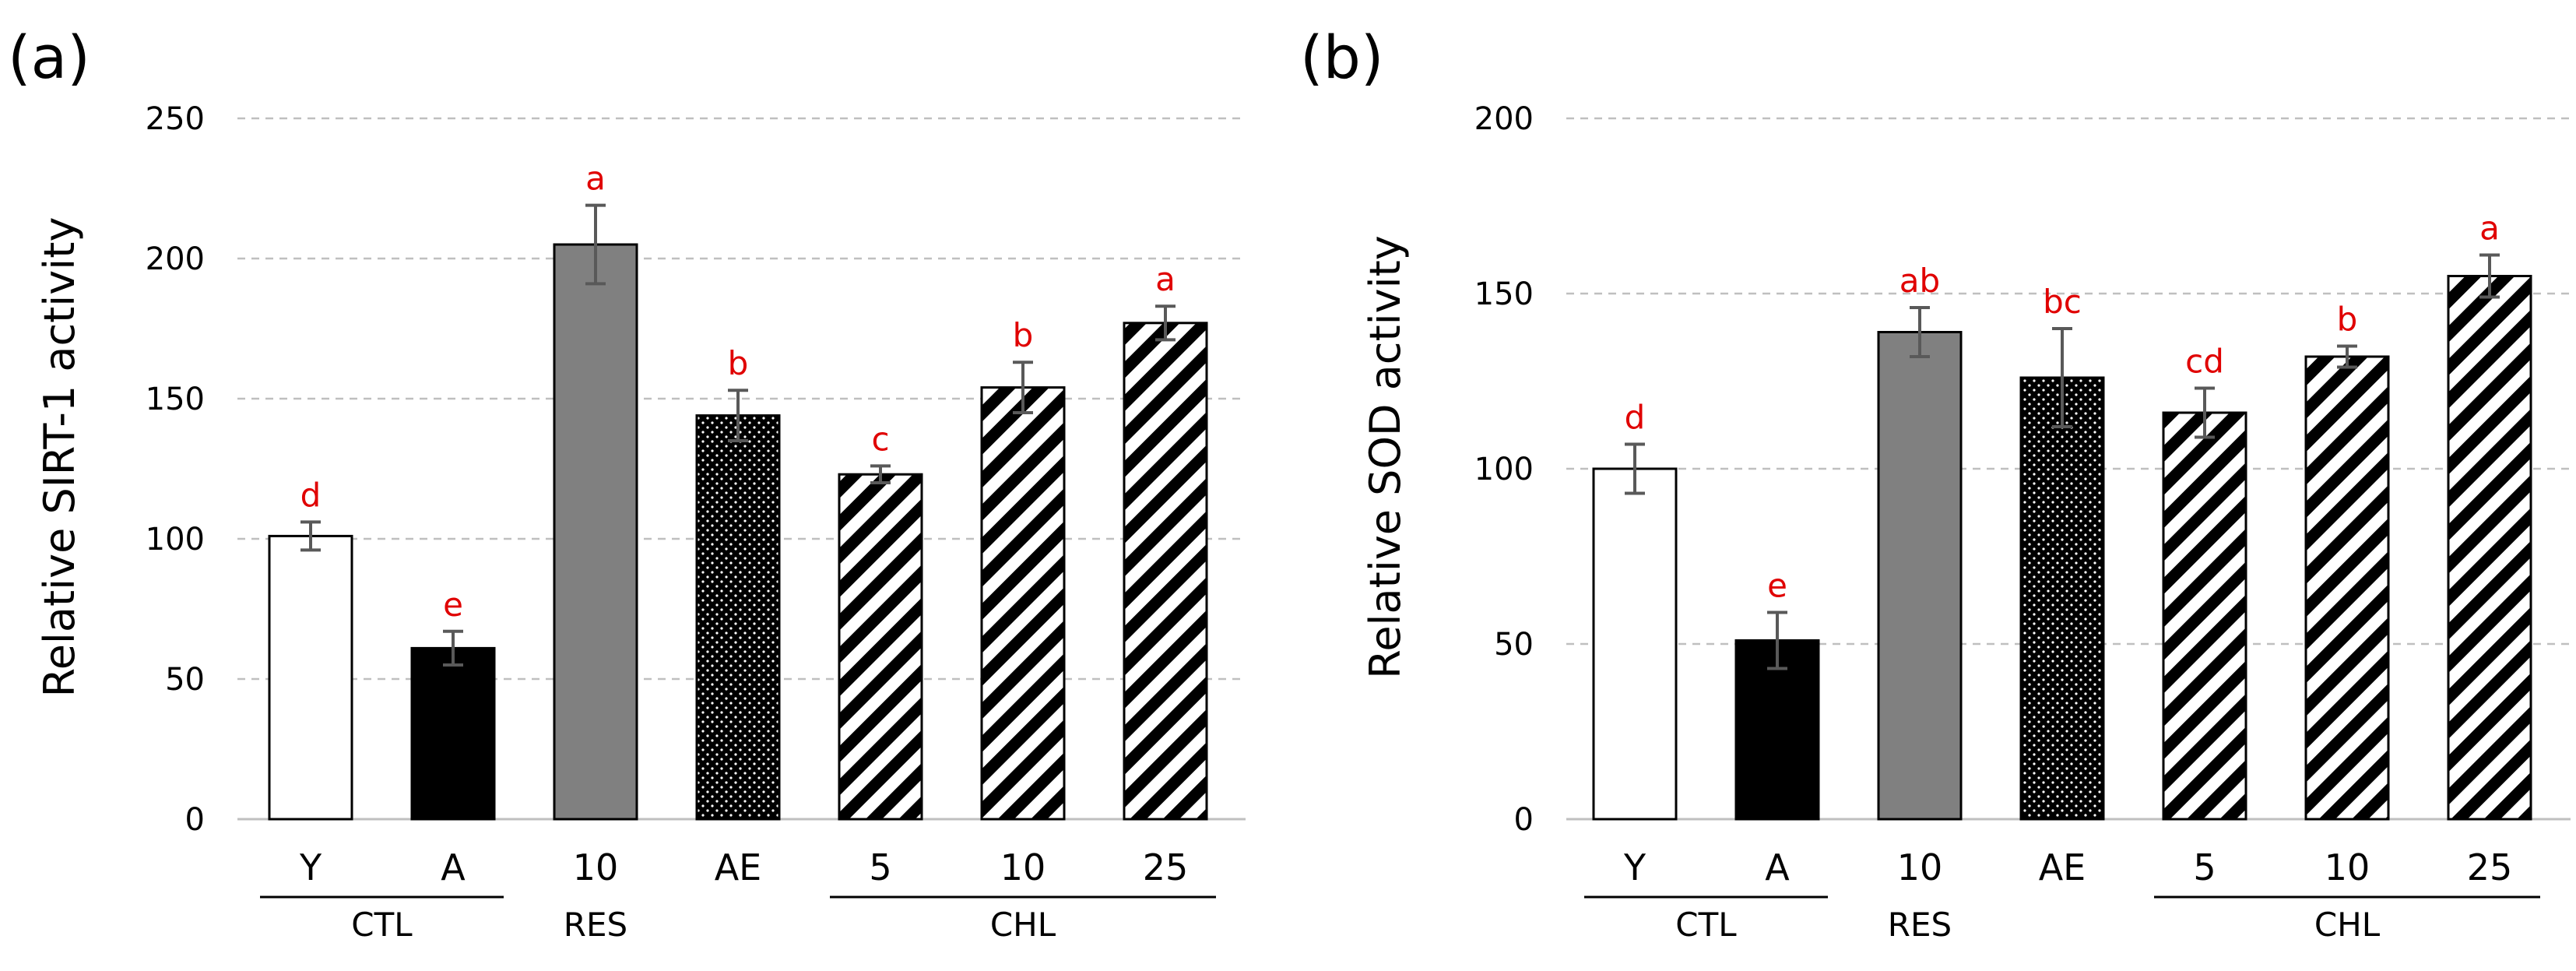 The width and height of the screenshot is (2576, 971). Describe the element at coordinates (59, 457) in the screenshot. I see `y-axis-label: Relative SIRT-1 activity` at that location.